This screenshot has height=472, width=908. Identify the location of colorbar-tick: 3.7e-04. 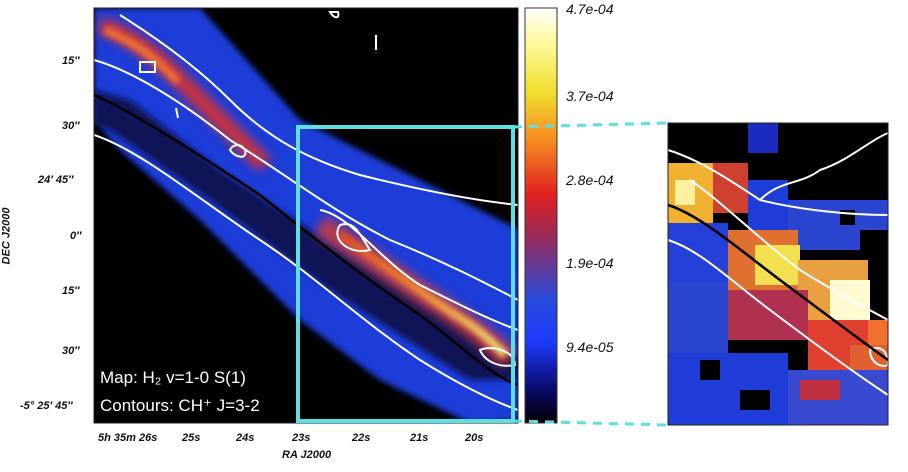
(590, 96).